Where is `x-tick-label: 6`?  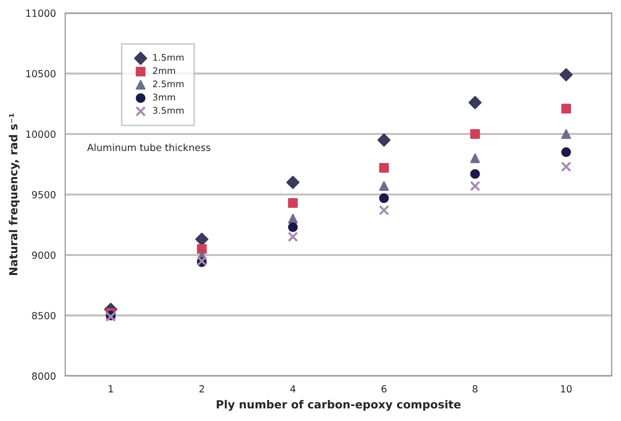 x-tick-label: 6 is located at coordinates (384, 389).